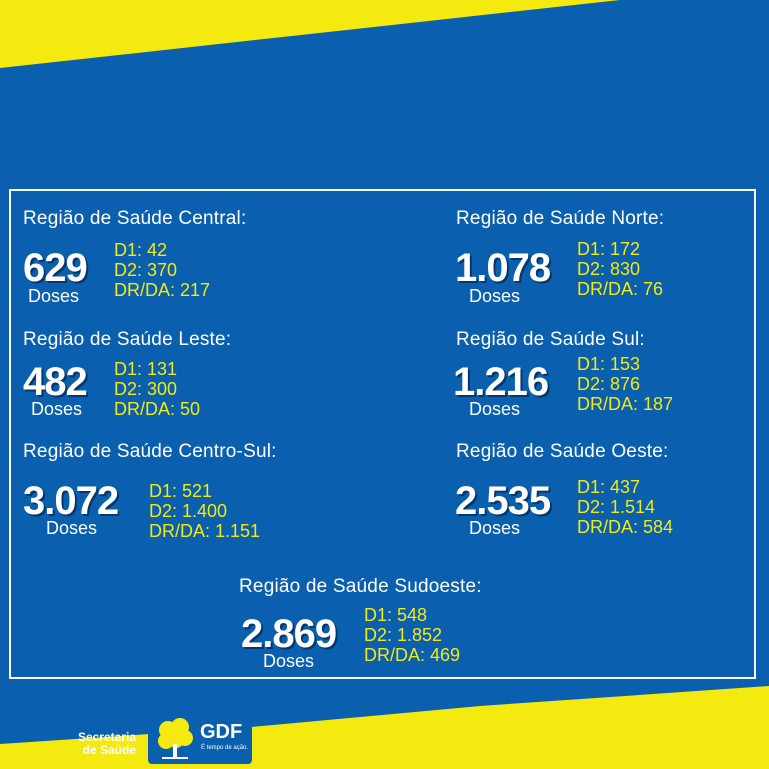 The image size is (769, 769). I want to click on dose-drda: DR/DA: 584, so click(625, 527).